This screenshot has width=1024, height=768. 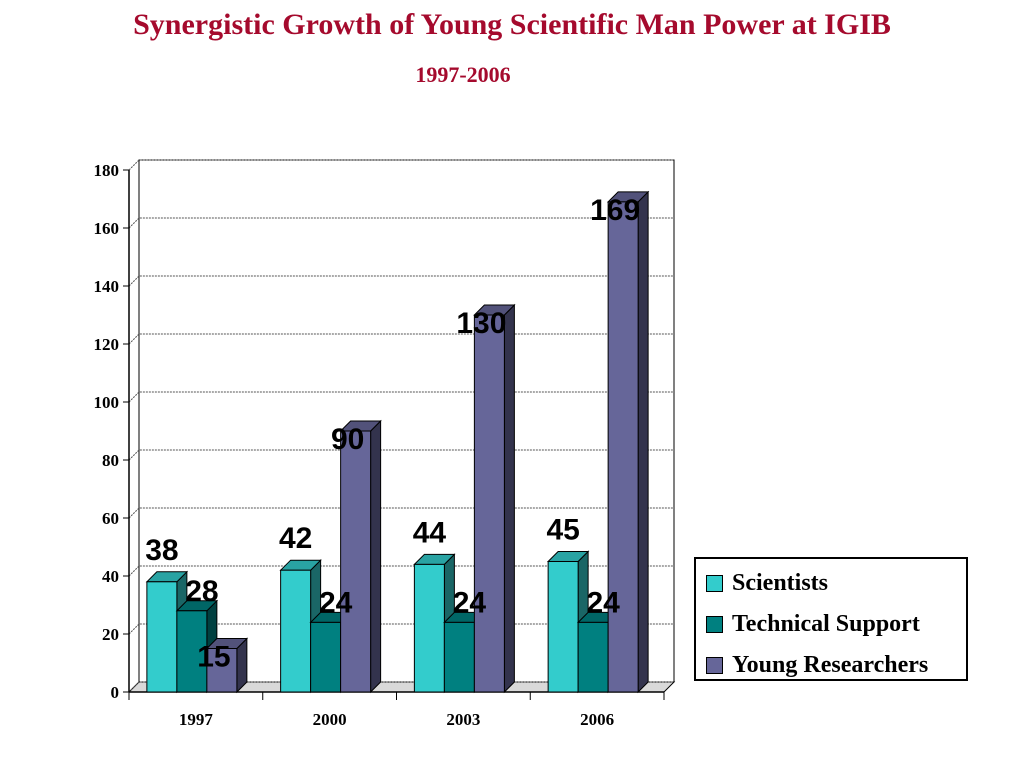 What do you see at coordinates (430, 532) in the screenshot?
I see `data-label: 44` at bounding box center [430, 532].